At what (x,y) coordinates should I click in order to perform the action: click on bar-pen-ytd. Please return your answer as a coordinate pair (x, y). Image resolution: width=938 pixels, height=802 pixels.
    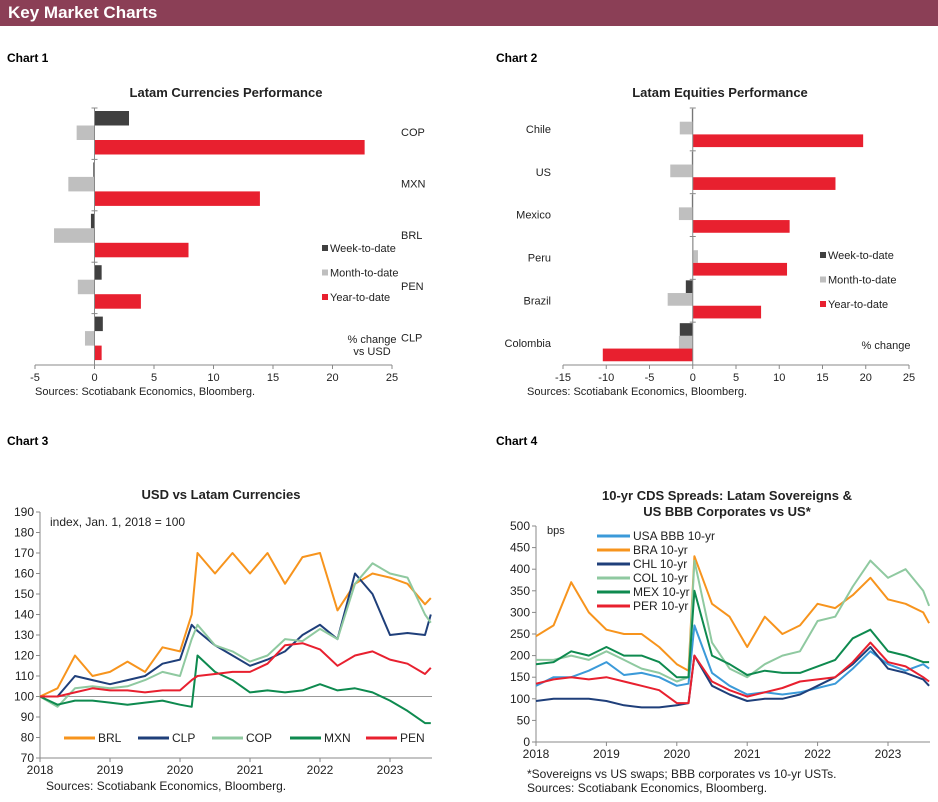
    Looking at the image, I should click on (117, 301).